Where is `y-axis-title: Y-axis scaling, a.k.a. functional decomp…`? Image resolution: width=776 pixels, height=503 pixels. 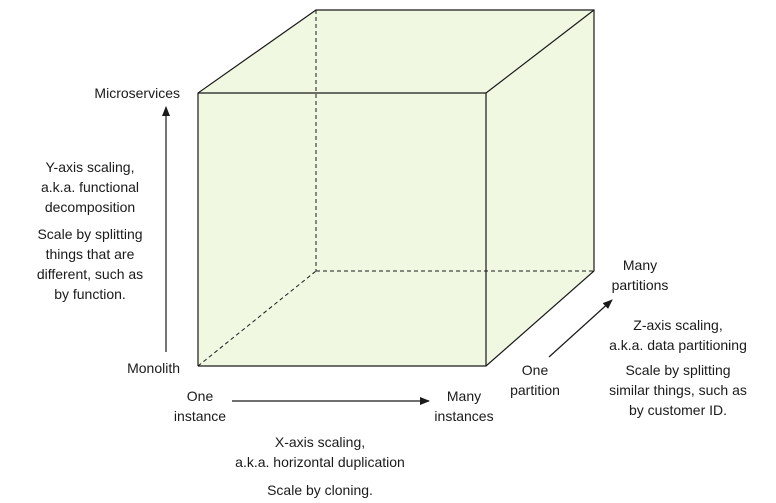
y-axis-title: Y-axis scaling, a.k.a. functional decomp… is located at coordinates (90, 187).